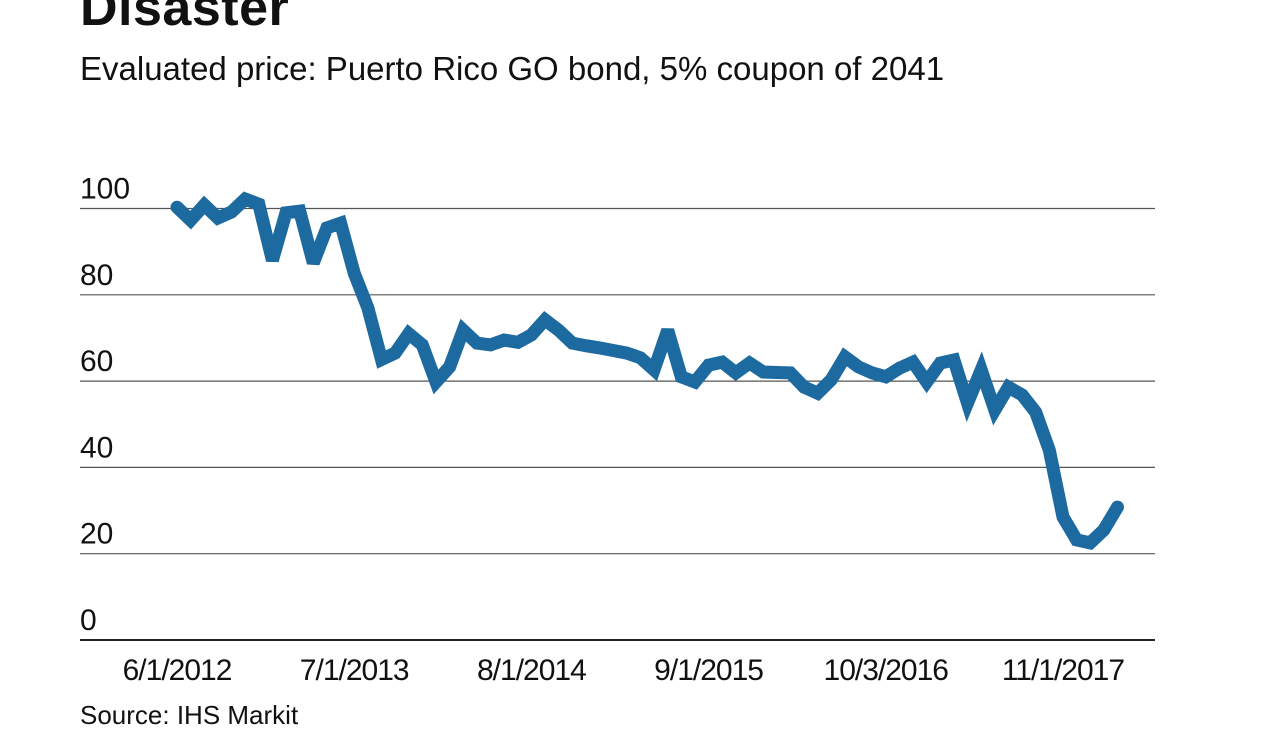 The width and height of the screenshot is (1280, 731). What do you see at coordinates (1063, 670) in the screenshot?
I see `x-tick-label: 11/1/2017` at bounding box center [1063, 670].